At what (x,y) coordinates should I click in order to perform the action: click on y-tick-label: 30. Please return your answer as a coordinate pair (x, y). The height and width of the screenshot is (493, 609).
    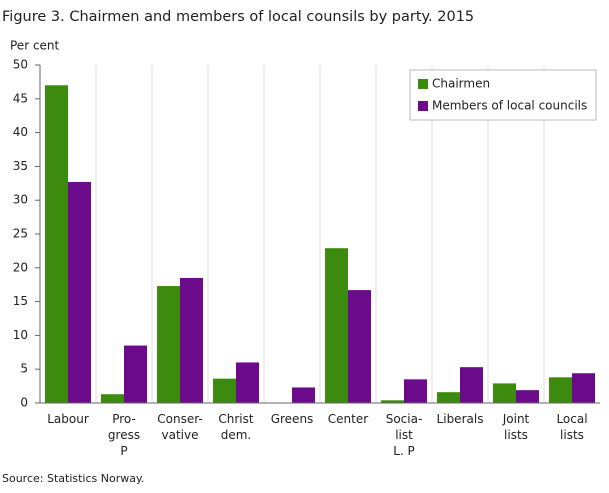
    Looking at the image, I should click on (20, 200).